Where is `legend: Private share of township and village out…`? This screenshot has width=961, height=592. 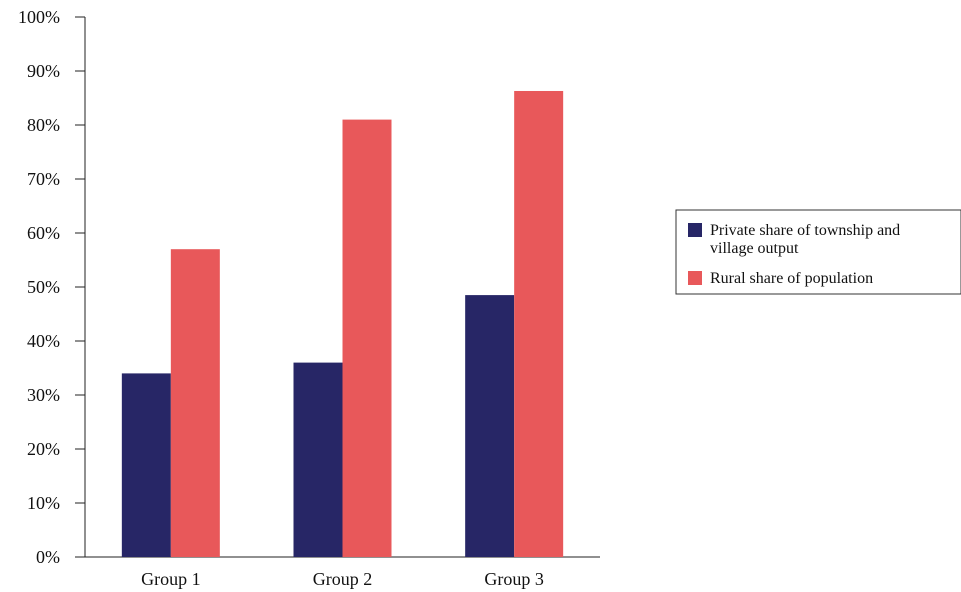 legend: Private share of township and village out… is located at coordinates (818, 252).